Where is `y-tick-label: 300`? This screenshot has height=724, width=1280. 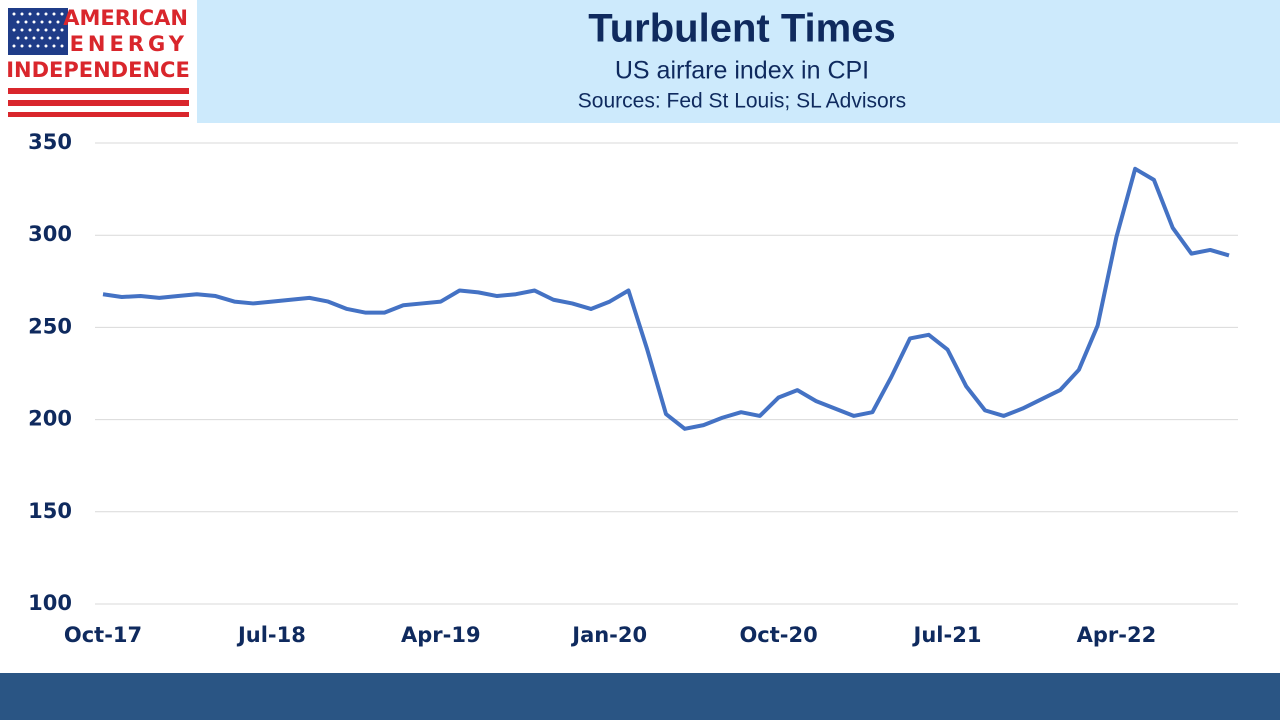
y-tick-label: 300 is located at coordinates (50, 234).